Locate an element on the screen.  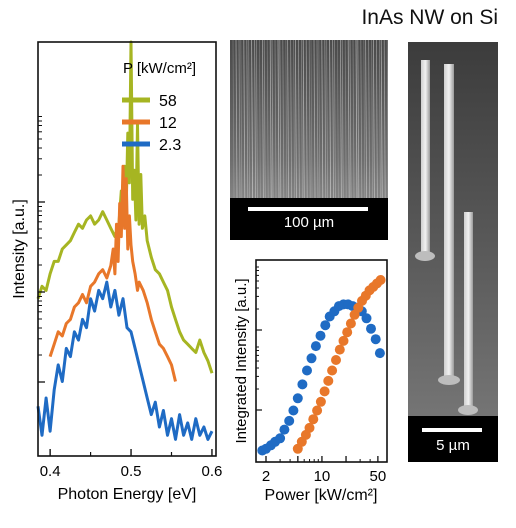
sem-top-view-image is located at coordinates (309, 140).